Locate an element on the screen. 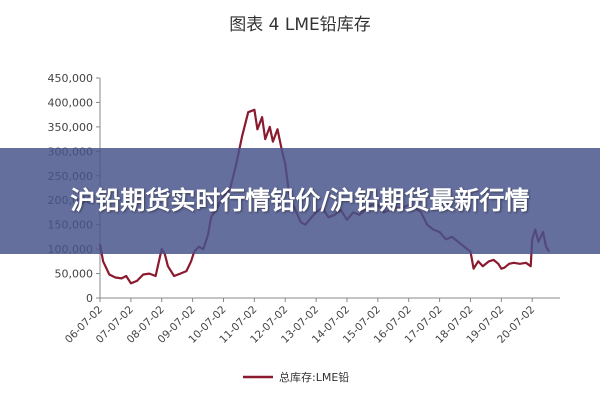 The image size is (600, 400). y-tick-label: 50,000 is located at coordinates (74, 274).